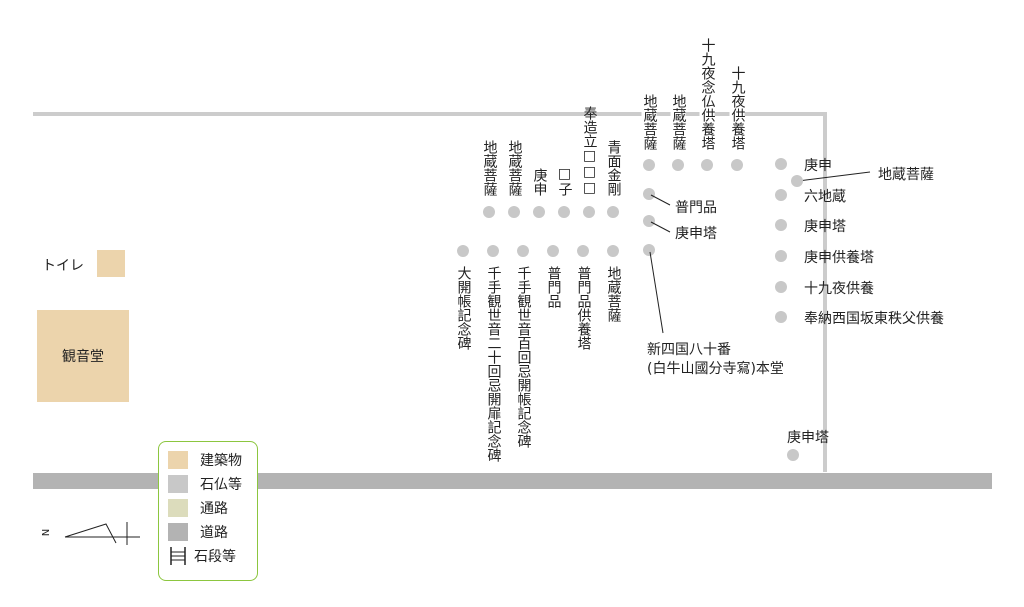  What do you see at coordinates (212, 556) in the screenshot?
I see `legend-item-stairs: 石段等` at bounding box center [212, 556].